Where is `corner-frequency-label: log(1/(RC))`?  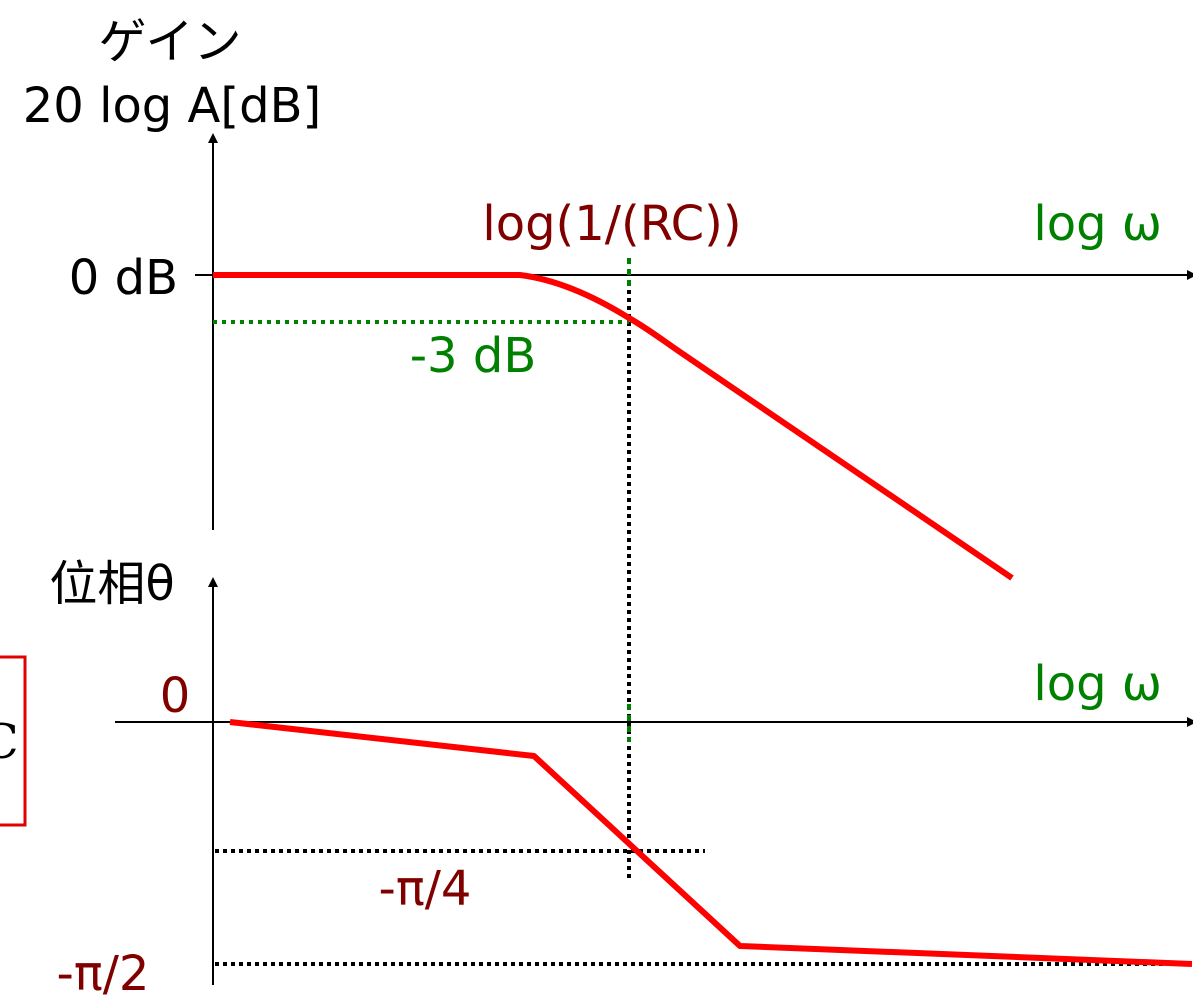 corner-frequency-label: log(1/(RC)) is located at coordinates (611, 224).